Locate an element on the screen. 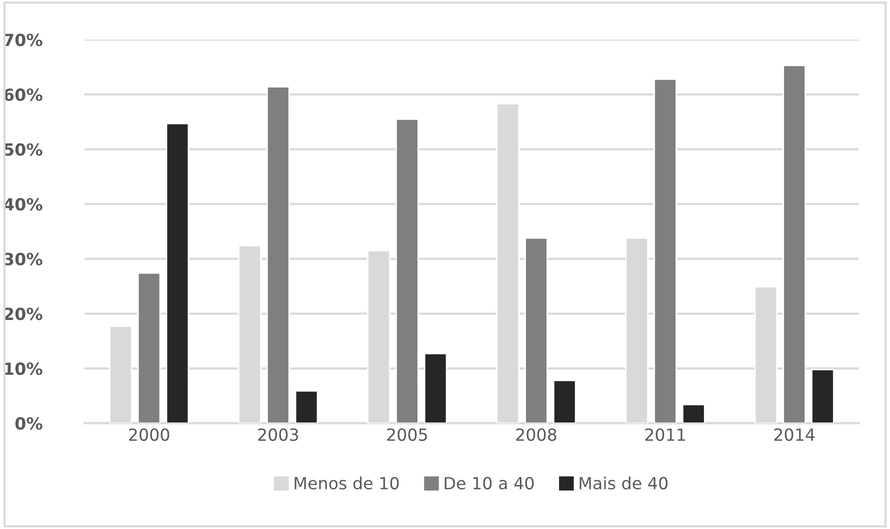 This screenshot has height=529, width=890. x-tick-label: 2014 is located at coordinates (794, 434).